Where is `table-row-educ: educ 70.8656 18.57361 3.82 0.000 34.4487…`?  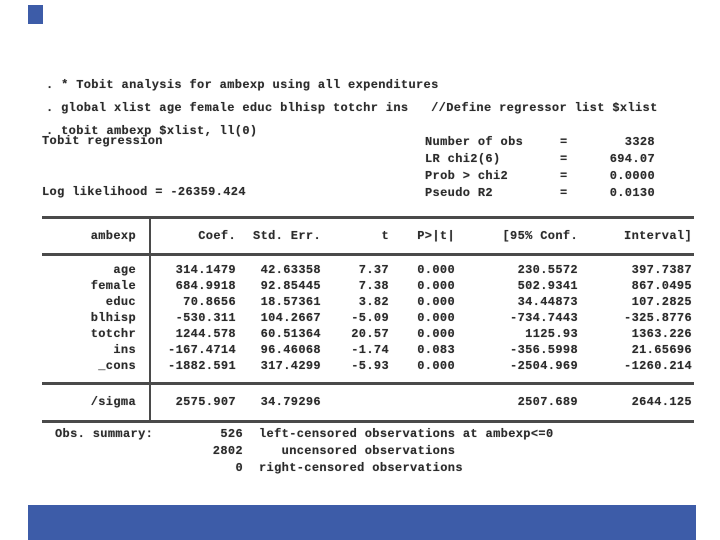
table-row-educ: educ 70.8656 18.57361 3.82 0.000 34.4487… is located at coordinates (368, 302).